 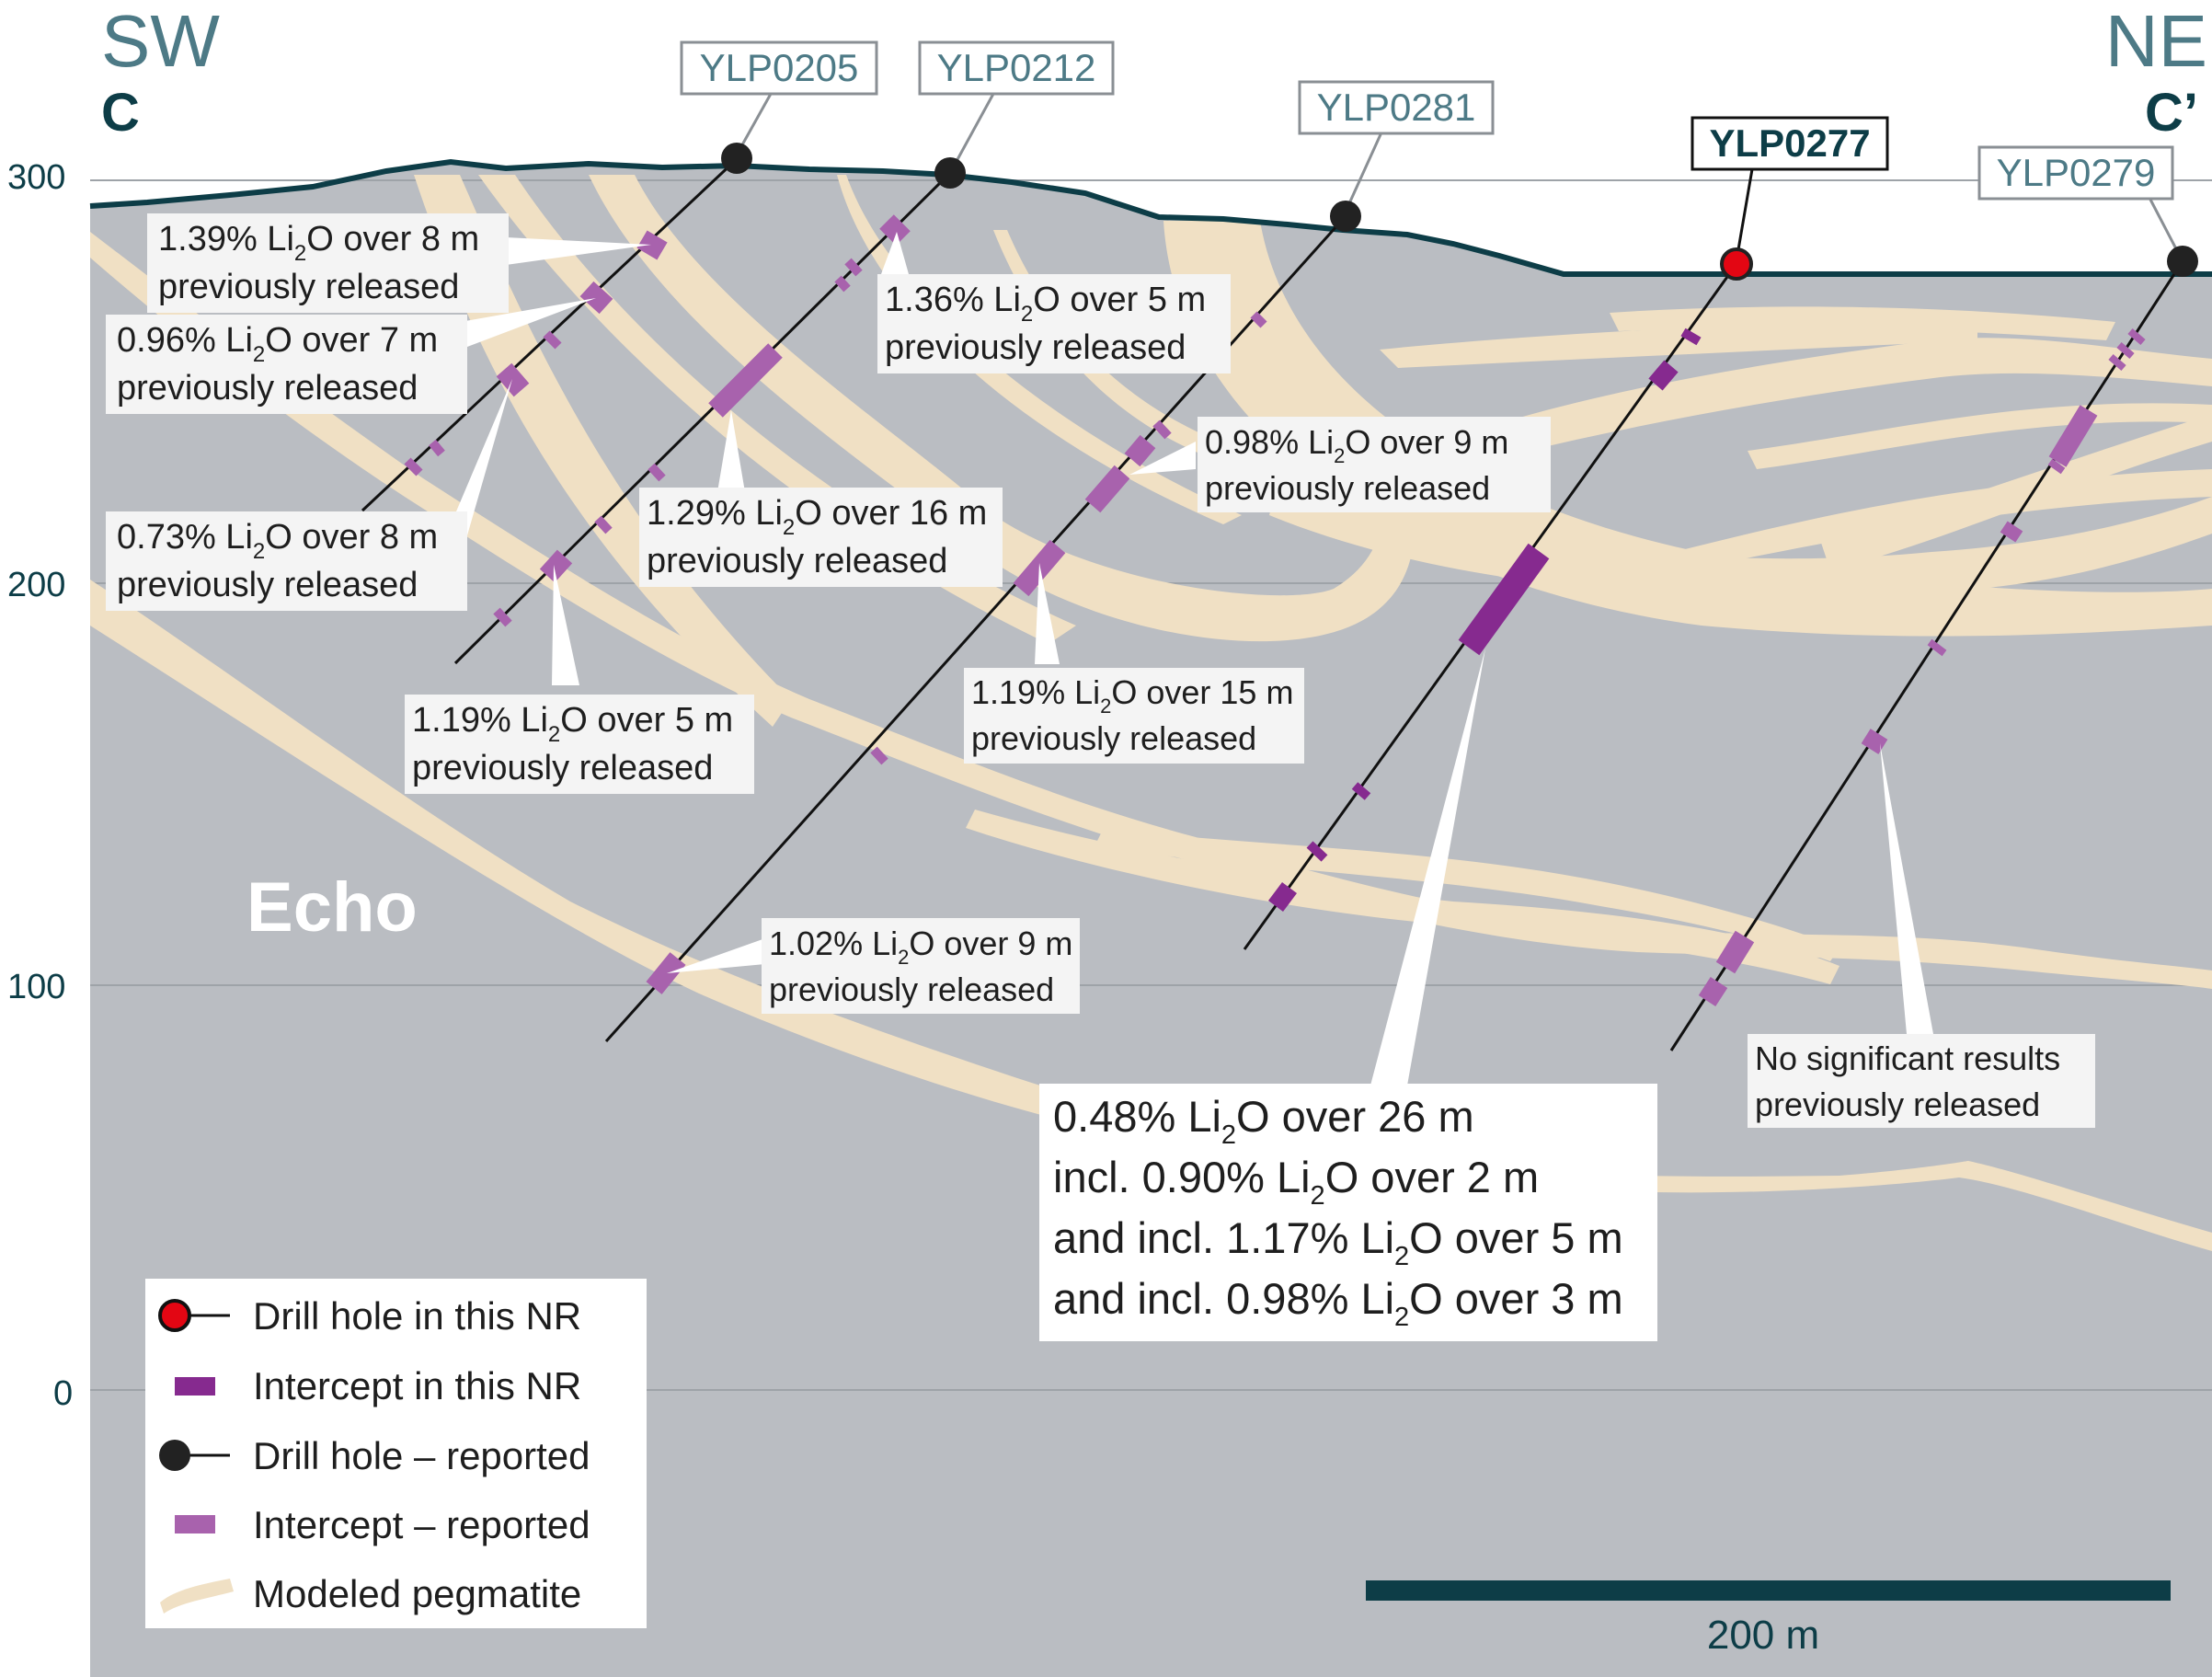 I want to click on elevation-tick: 100, so click(x=36, y=987).